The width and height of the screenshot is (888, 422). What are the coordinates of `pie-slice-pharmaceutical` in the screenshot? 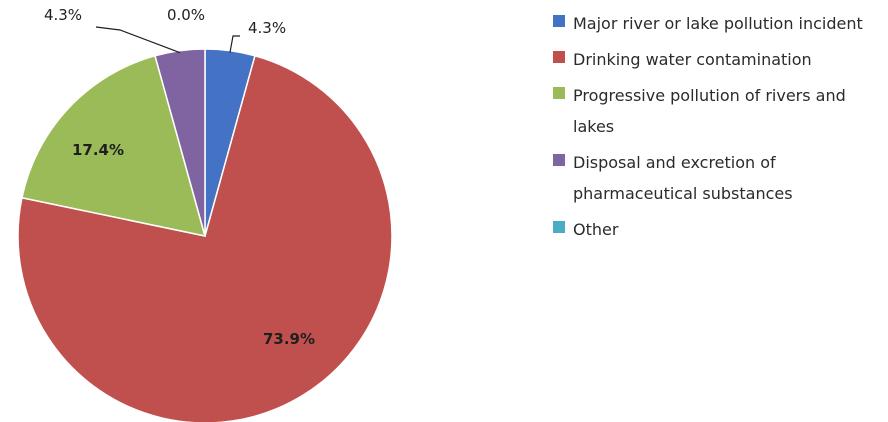 It's located at (180, 142).